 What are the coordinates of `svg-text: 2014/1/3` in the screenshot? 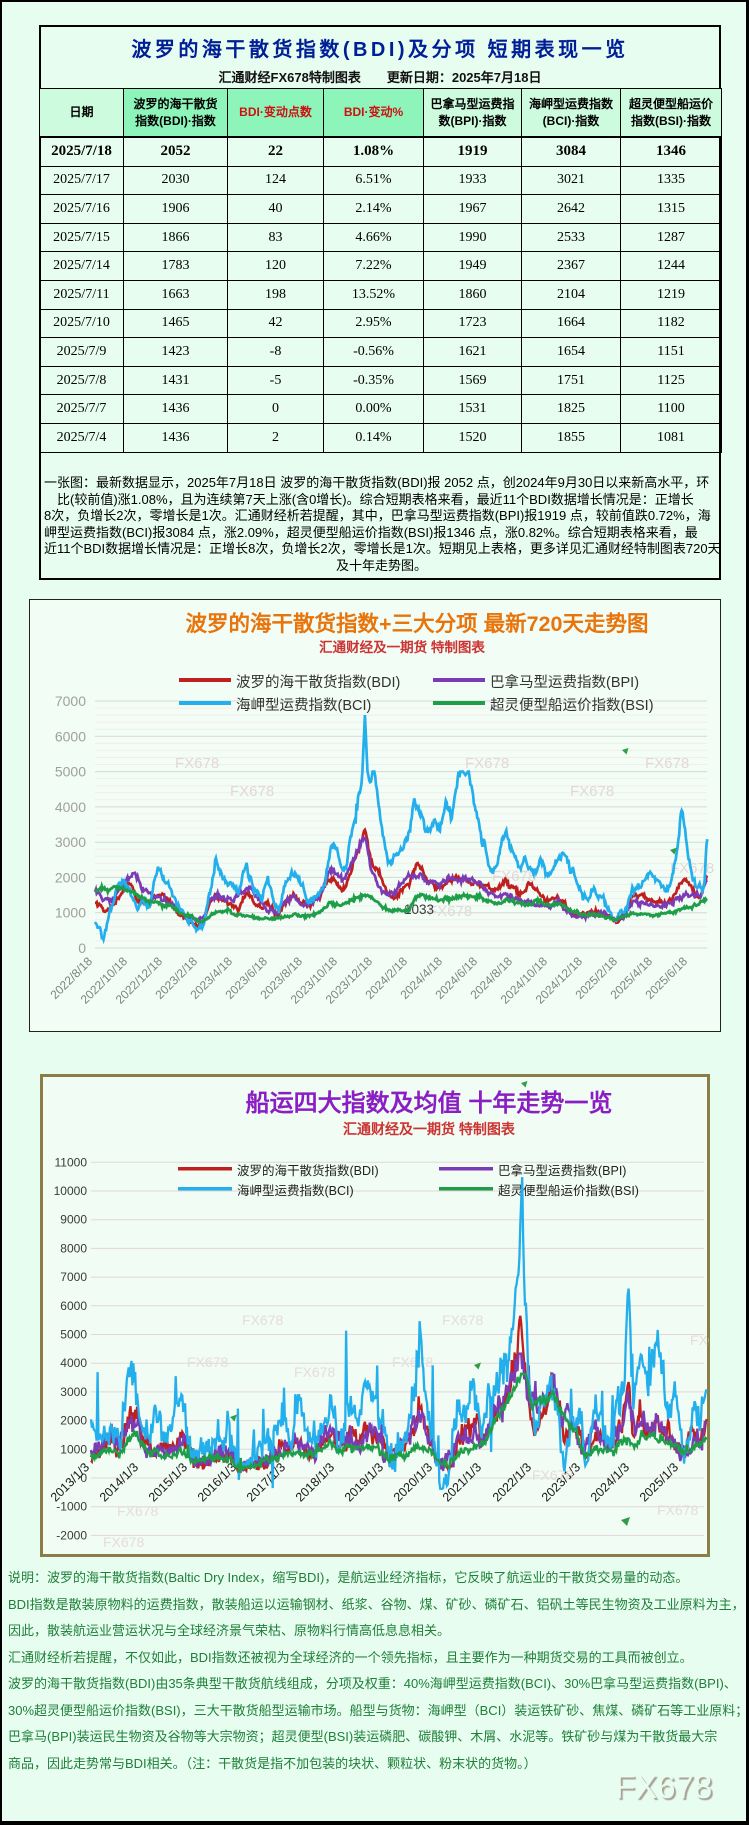 It's located at (119, 1482).